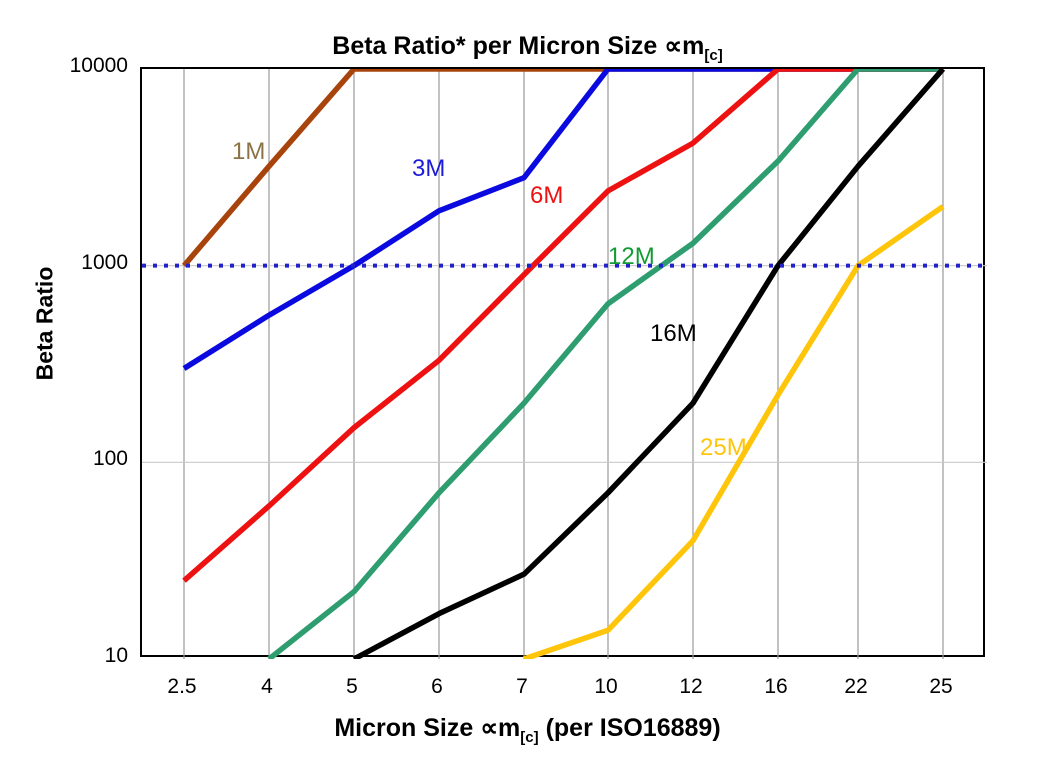  Describe the element at coordinates (98, 65) in the screenshot. I see `y-tick-label: 10000` at that location.